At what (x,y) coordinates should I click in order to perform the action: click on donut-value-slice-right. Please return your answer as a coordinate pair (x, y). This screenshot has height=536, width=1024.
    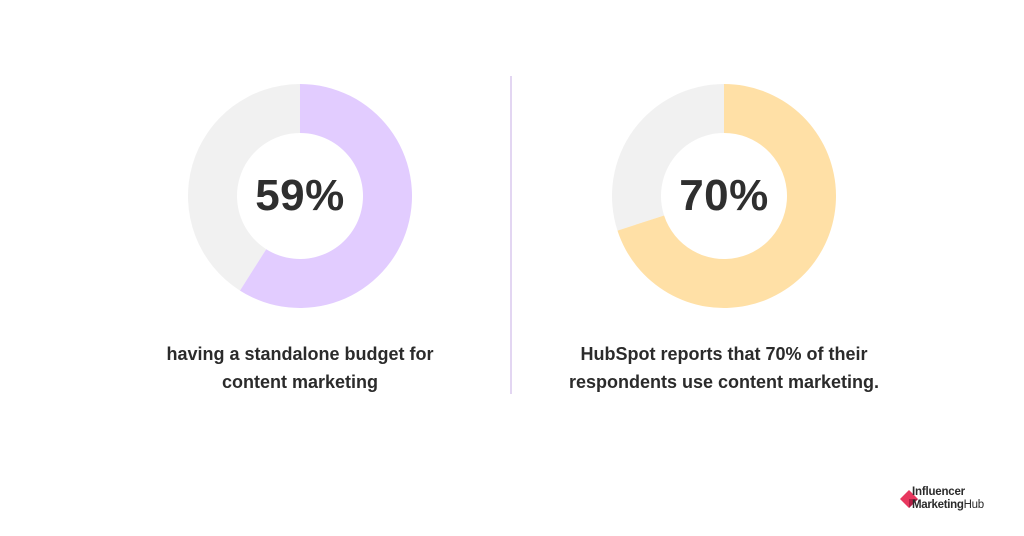
    Looking at the image, I should click on (726, 196).